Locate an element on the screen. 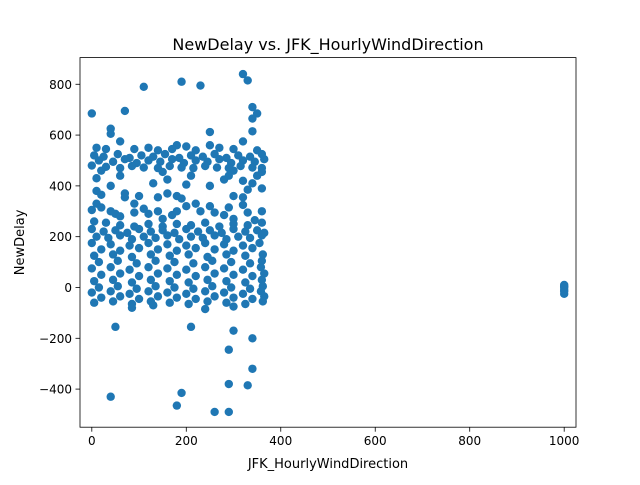  y-tick-label: −200 is located at coordinates (55, 339).